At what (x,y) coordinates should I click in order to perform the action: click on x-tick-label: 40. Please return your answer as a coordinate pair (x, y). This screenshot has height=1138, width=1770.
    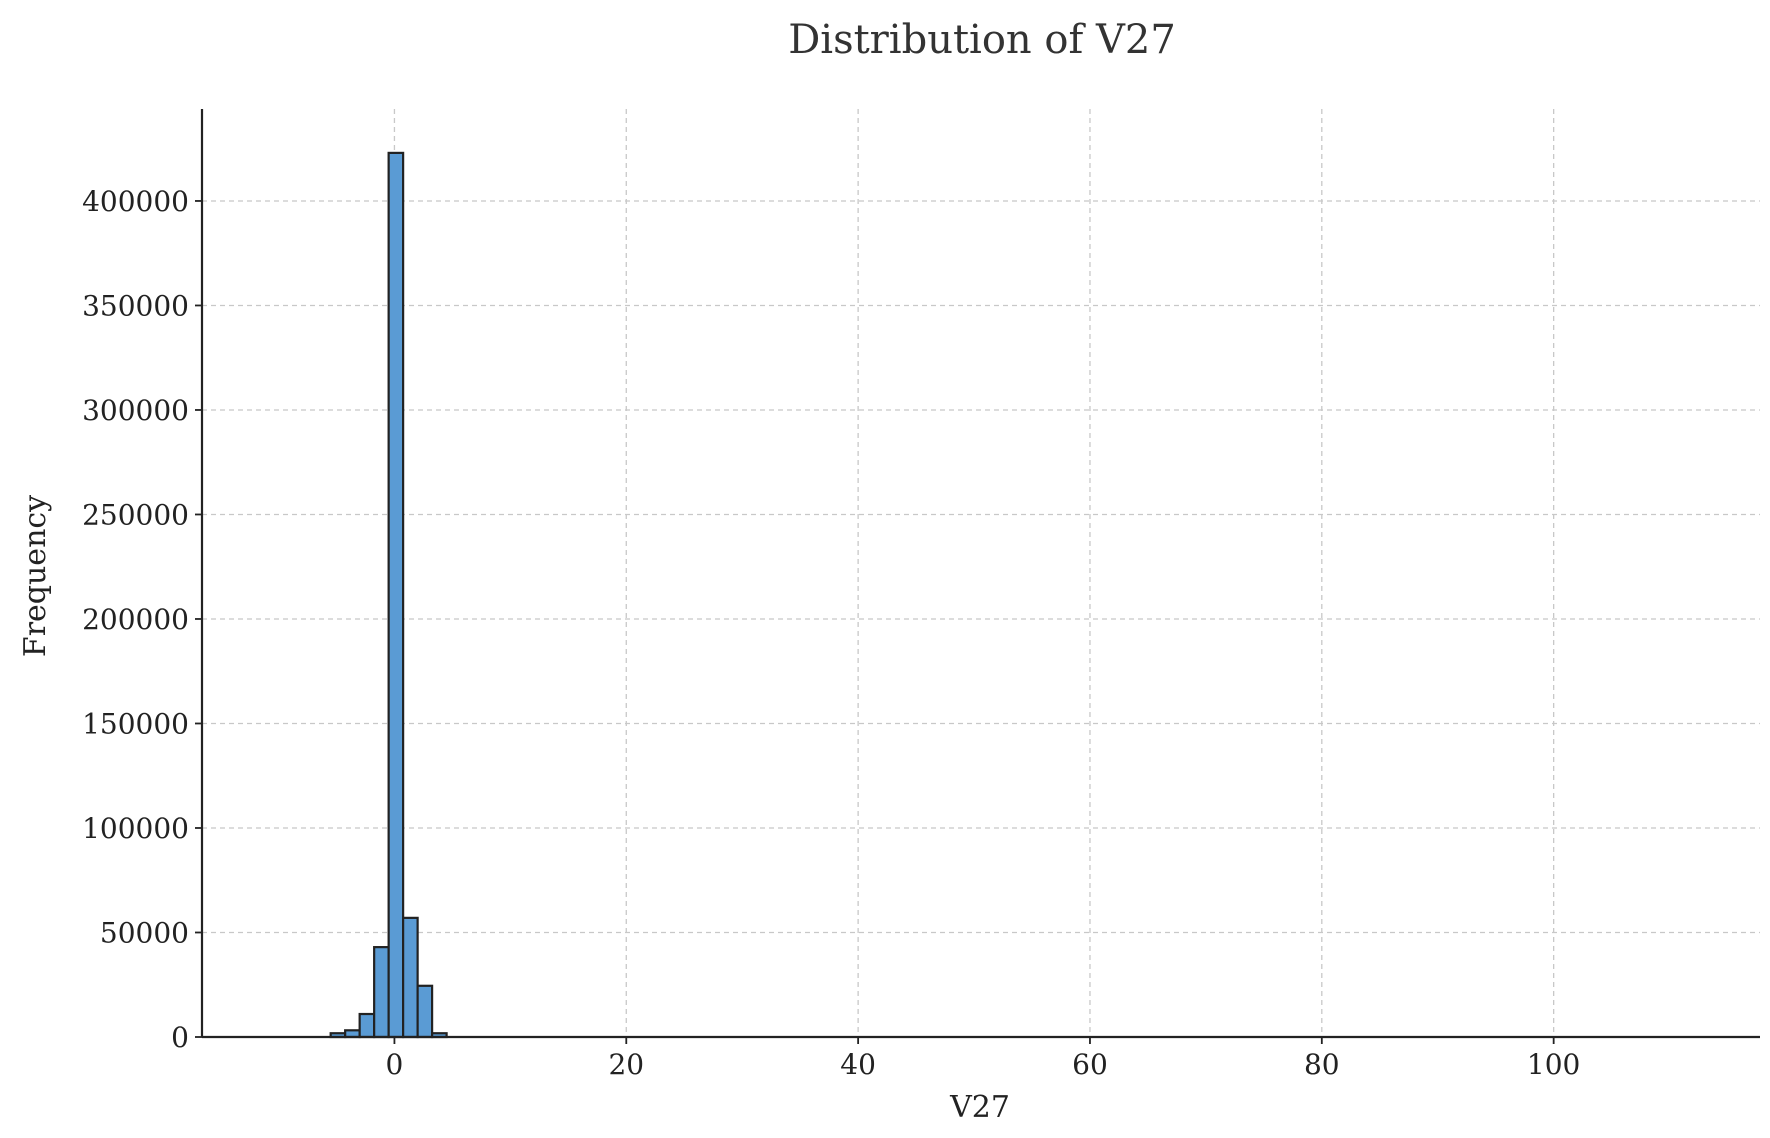
    Looking at the image, I should click on (858, 1064).